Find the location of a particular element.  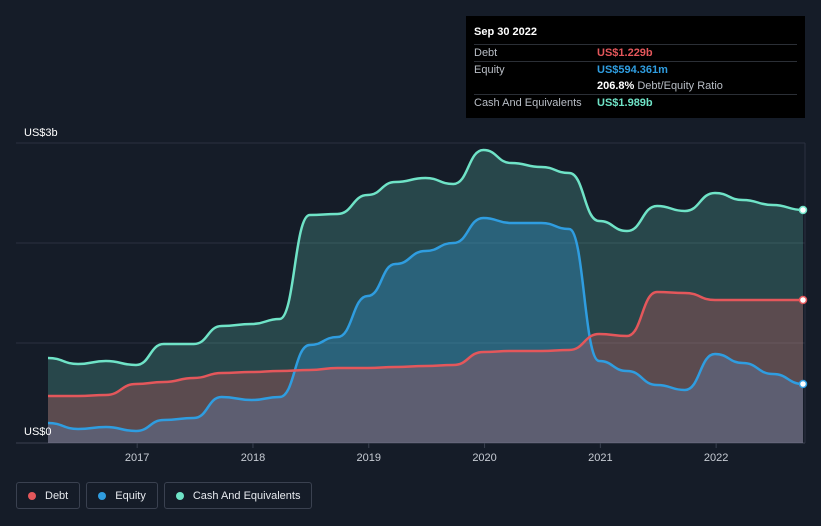

tooltip-value: US$594.361m is located at coordinates (632, 70).